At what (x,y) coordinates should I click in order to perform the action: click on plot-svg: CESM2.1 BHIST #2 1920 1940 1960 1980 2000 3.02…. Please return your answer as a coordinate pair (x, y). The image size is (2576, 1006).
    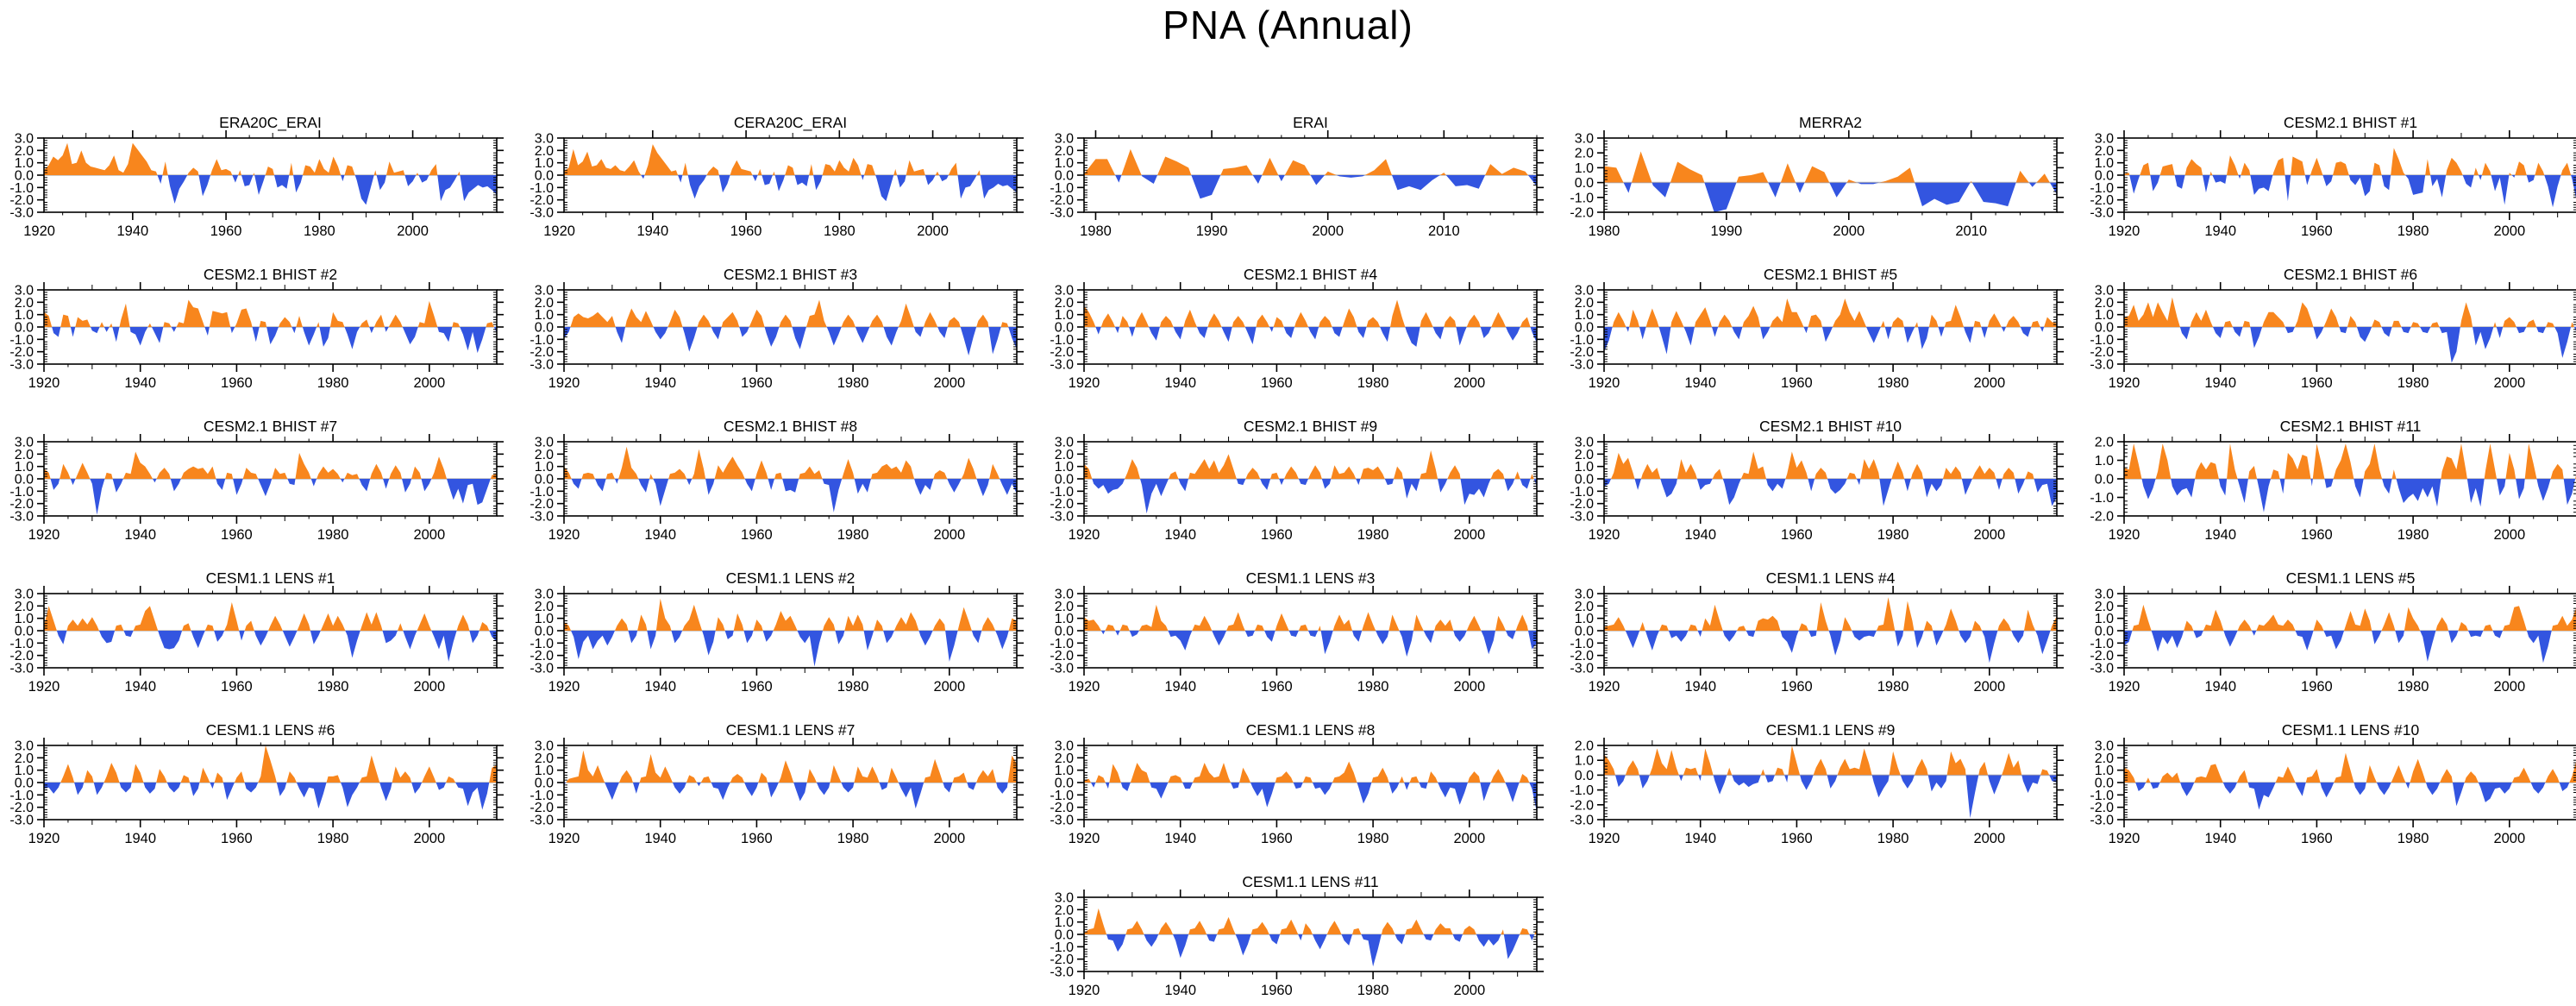
    Looking at the image, I should click on (256, 329).